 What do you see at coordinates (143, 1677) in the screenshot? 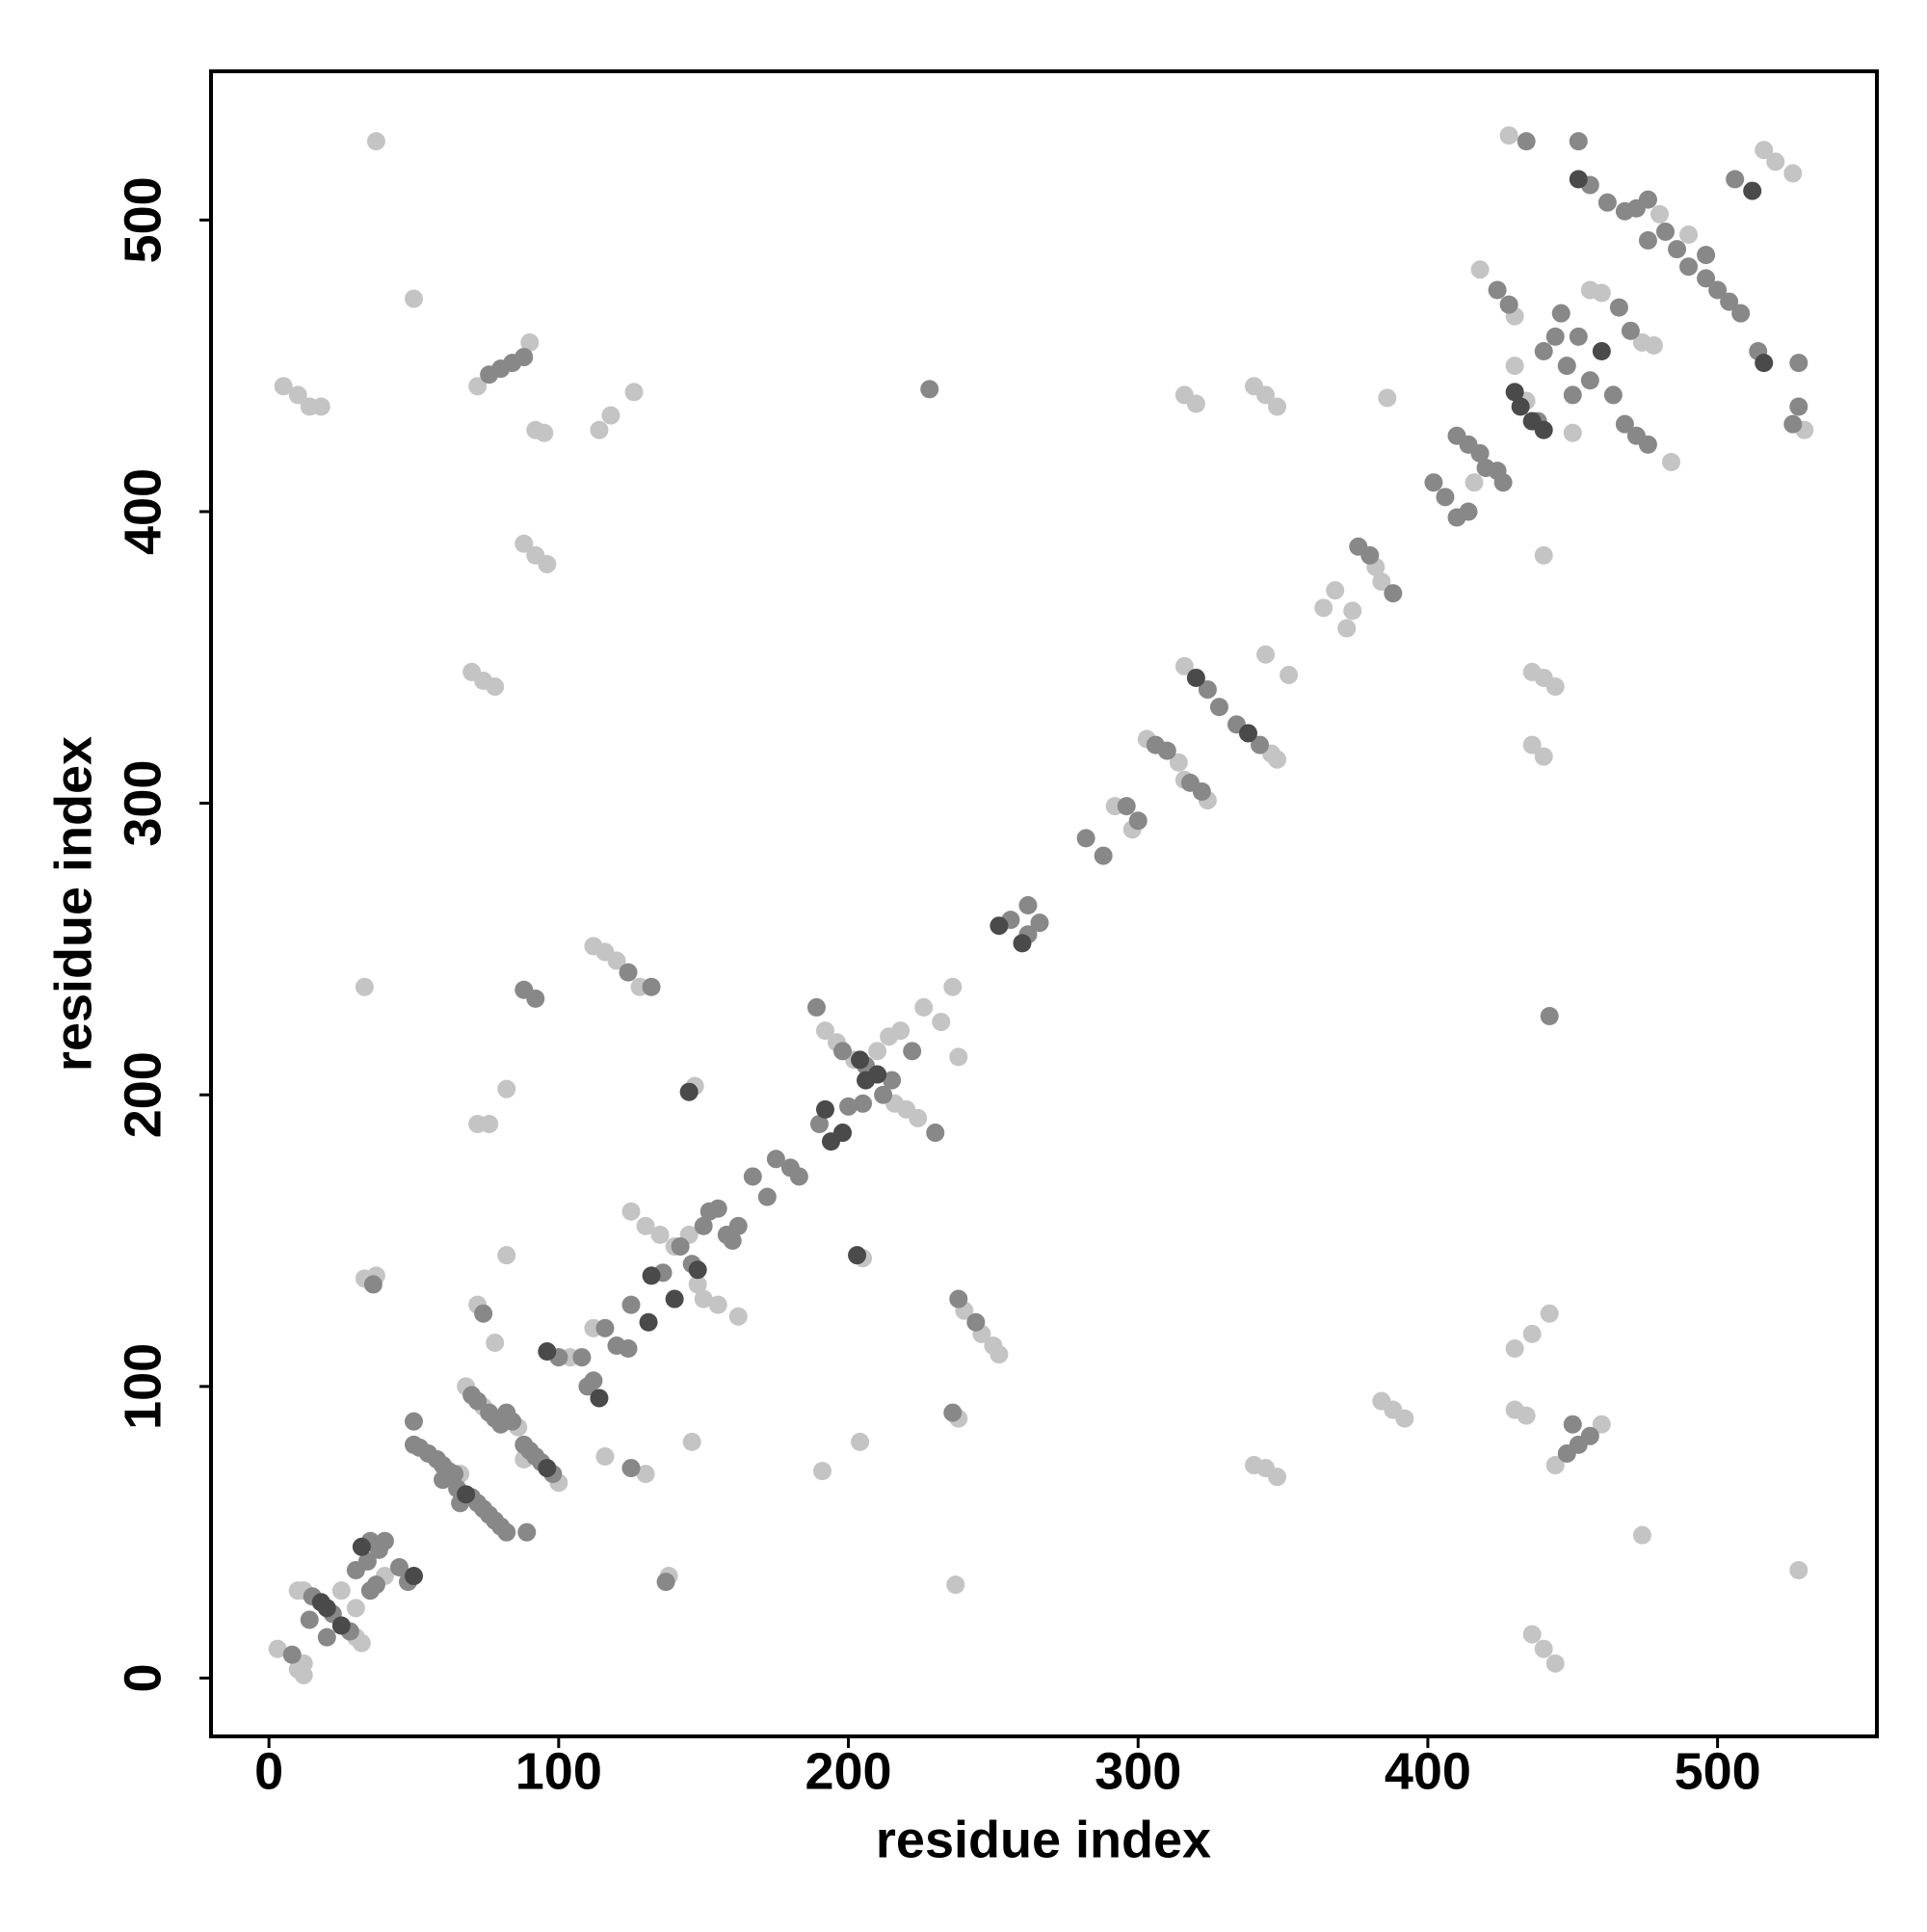
I see `y-tick-label: 0` at bounding box center [143, 1677].